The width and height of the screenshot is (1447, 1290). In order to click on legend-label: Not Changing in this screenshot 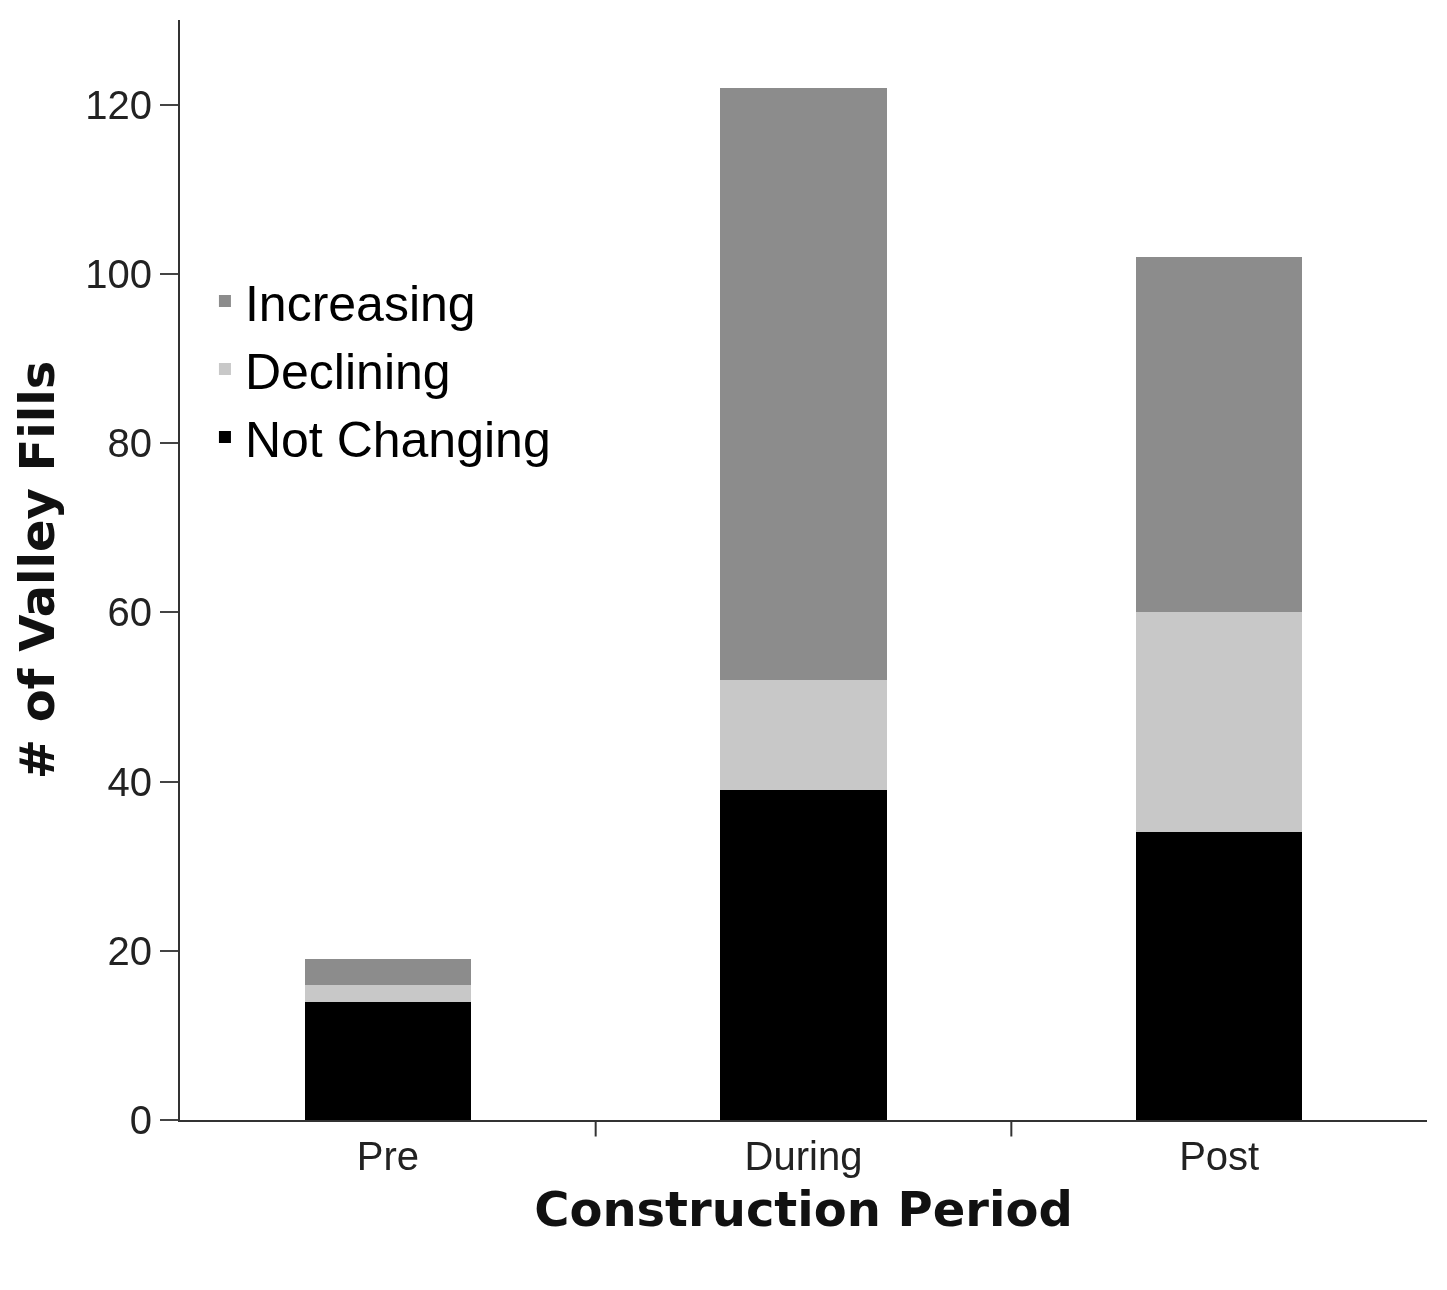, I will do `click(397, 439)`.